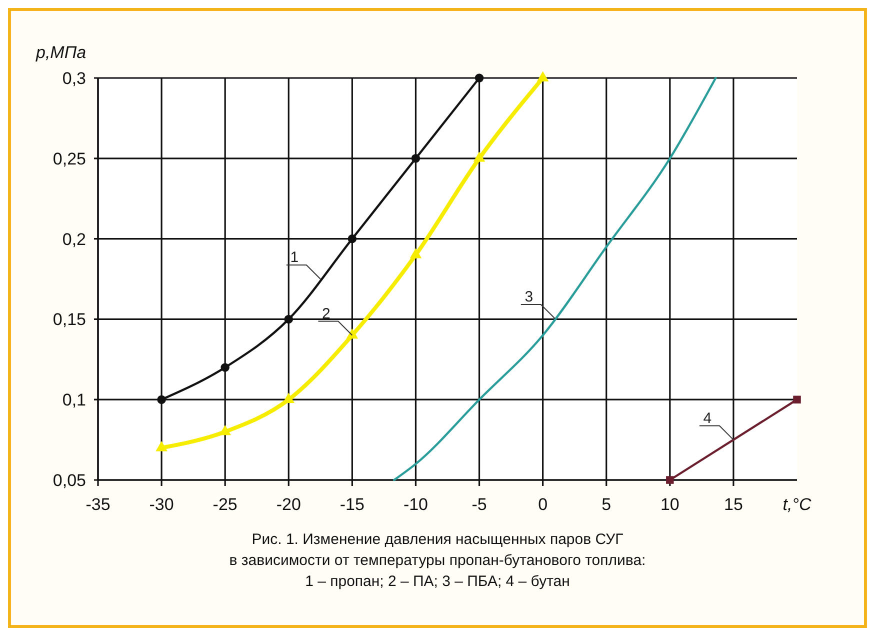 This screenshot has height=636, width=875. Describe the element at coordinates (74, 78) in the screenshot. I see `y-tick-label: 0,3` at that location.